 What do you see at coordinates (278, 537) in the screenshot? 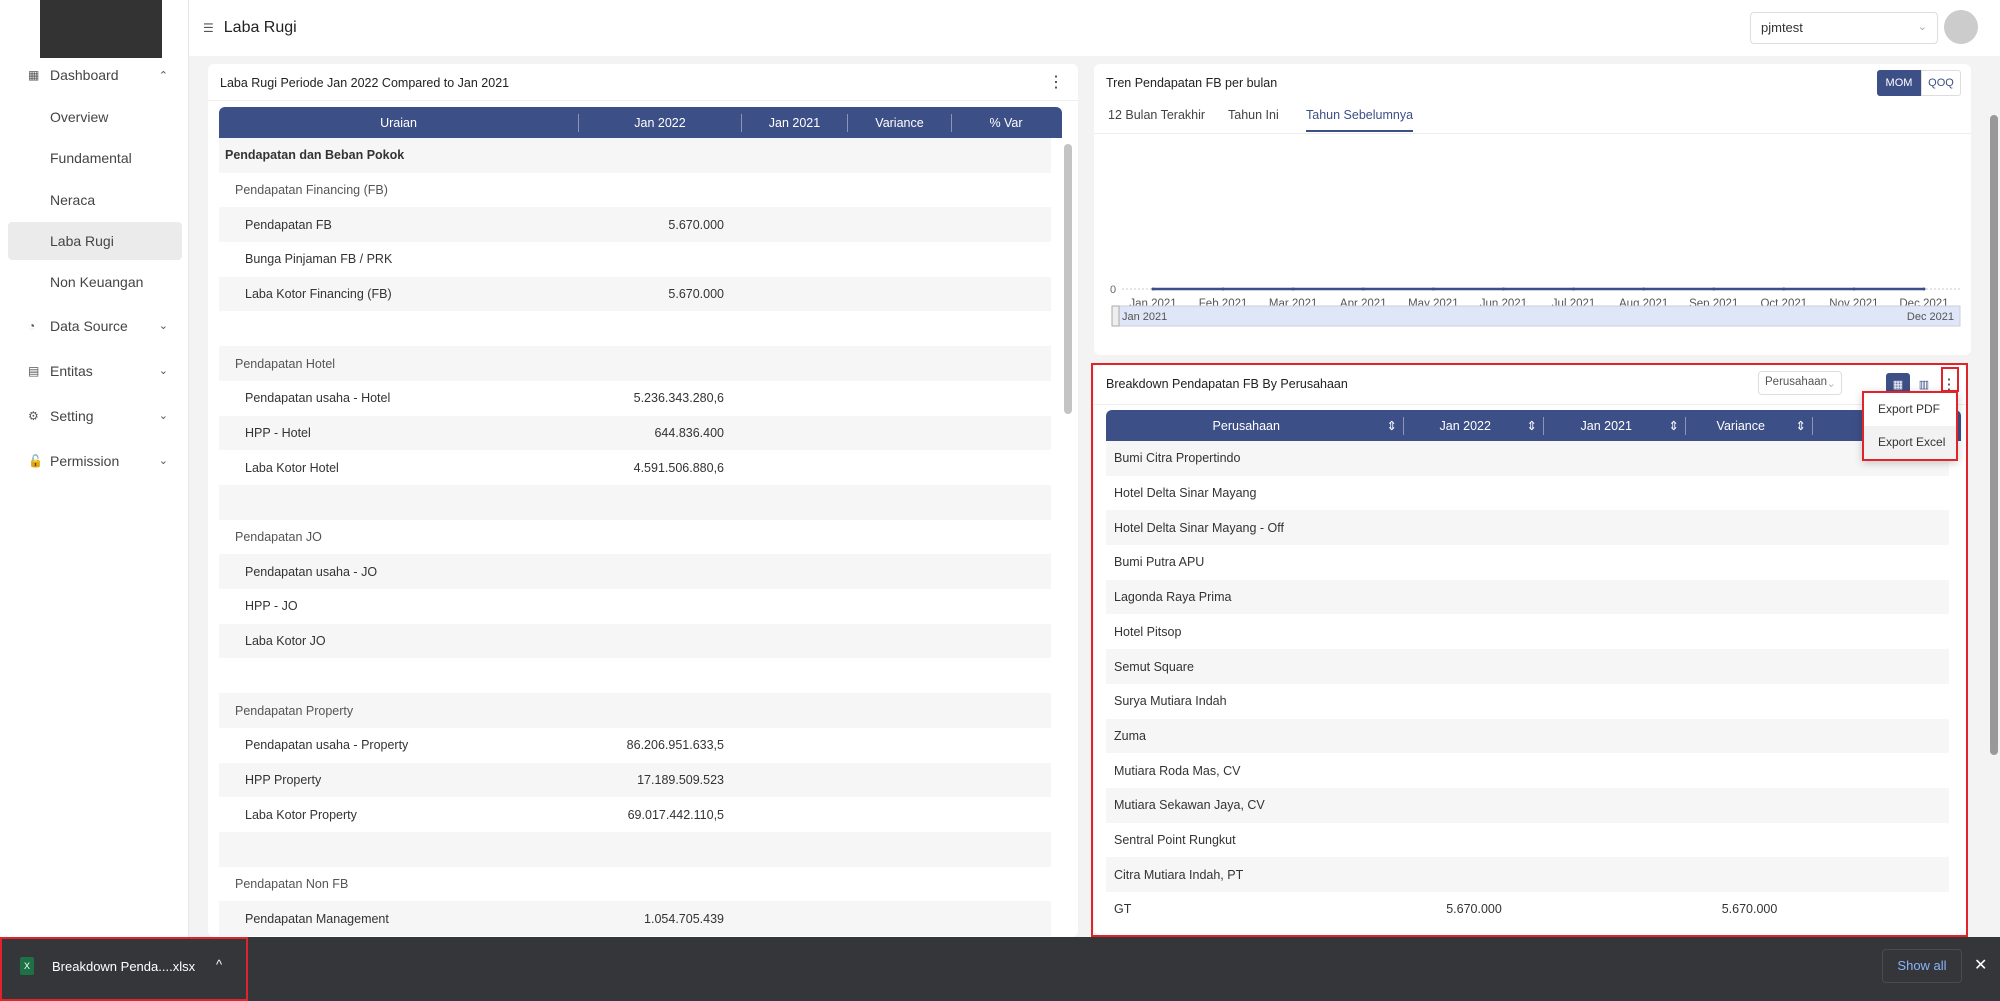
I see `row-label: Pendapatan JO` at bounding box center [278, 537].